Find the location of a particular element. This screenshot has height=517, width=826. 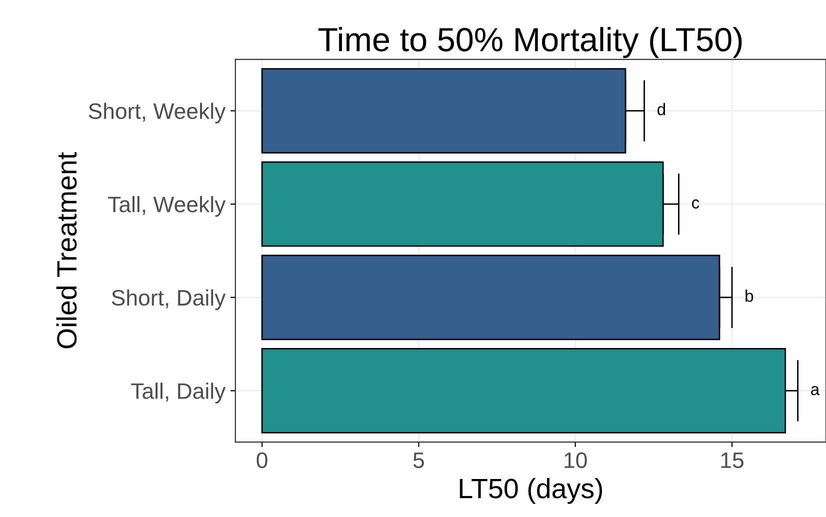

y-tick-label: Tall, Daily is located at coordinates (178, 393).